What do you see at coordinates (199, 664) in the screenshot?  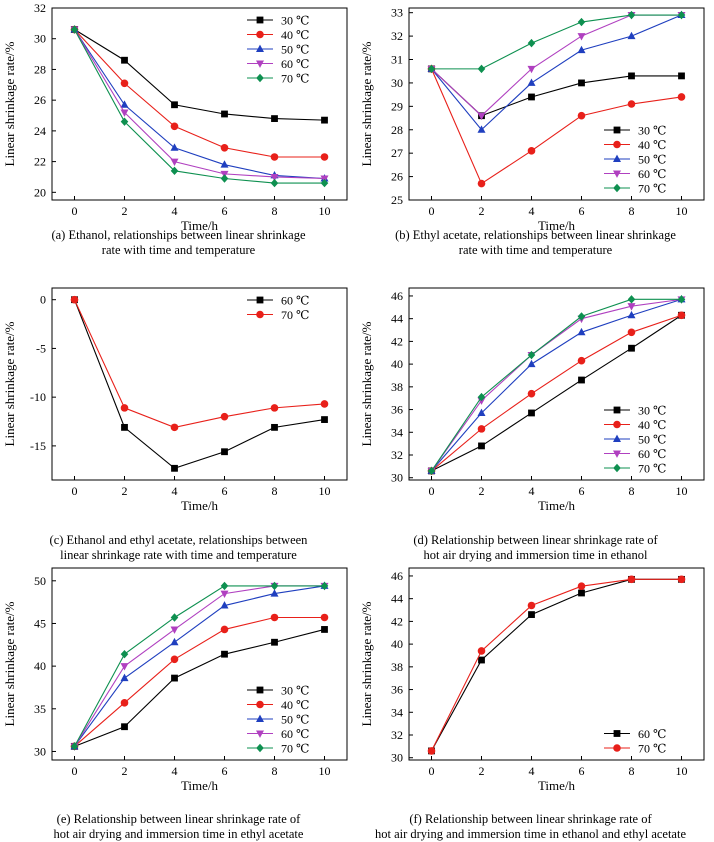 I see `chart-e-plot-frame` at bounding box center [199, 664].